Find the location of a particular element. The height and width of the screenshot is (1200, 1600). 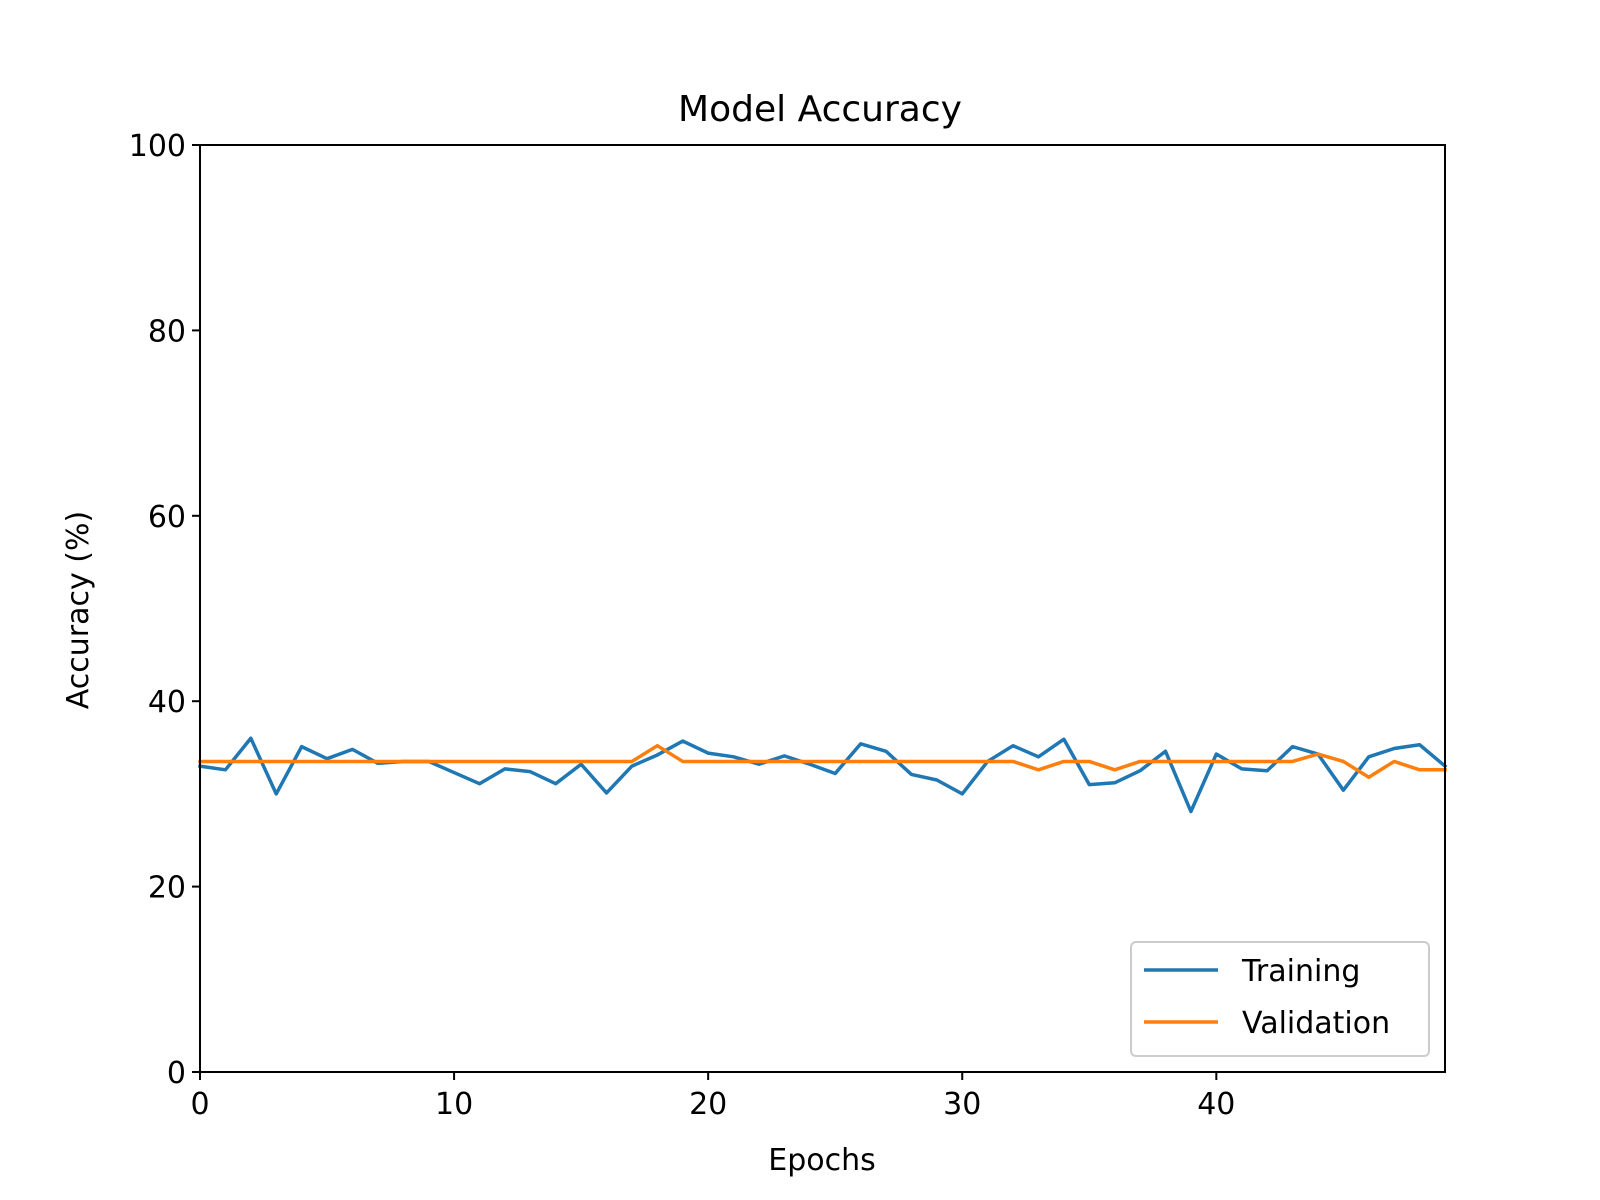

y-tick-label: 100 is located at coordinates (157, 146).